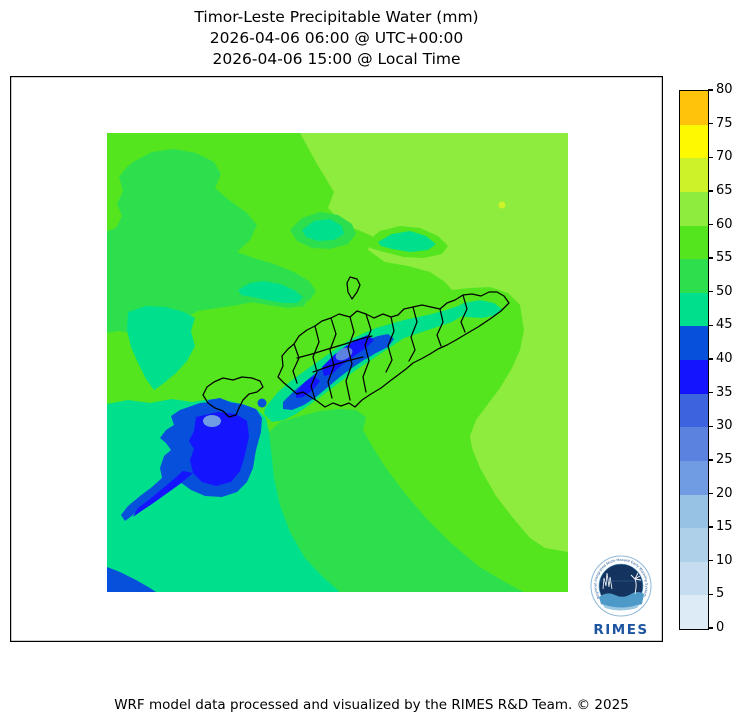  I want to click on colorbar-tick-label: 15, so click(724, 527).